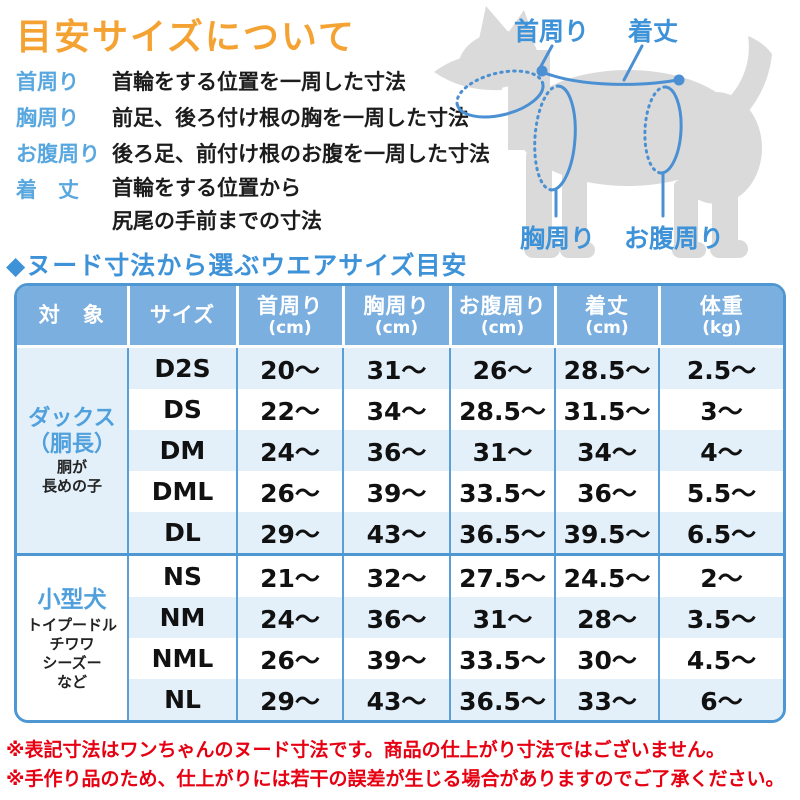 The image size is (800, 800). What do you see at coordinates (253, 205) in the screenshot?
I see `definition-length: 着 丈 首輪をする位置から 尻尾の手前までの寸法` at bounding box center [253, 205].